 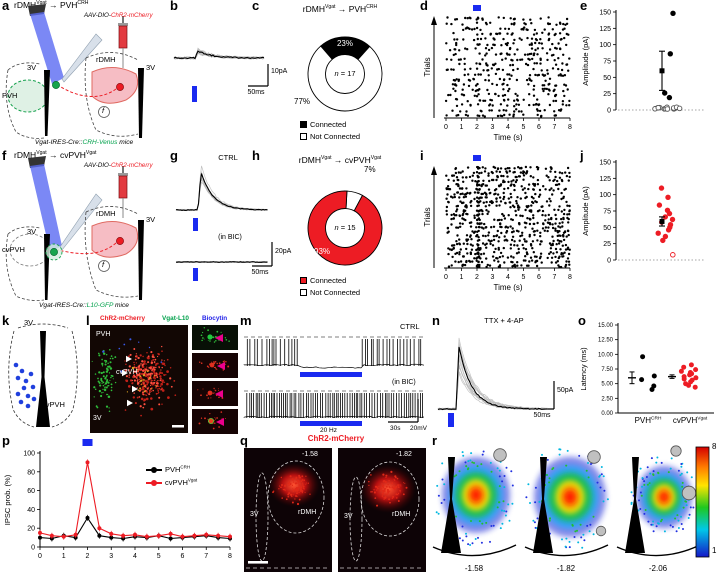 What do you see at coordinates (435, 440) in the screenshot?
I see `panel-letter-r: r` at bounding box center [435, 440].